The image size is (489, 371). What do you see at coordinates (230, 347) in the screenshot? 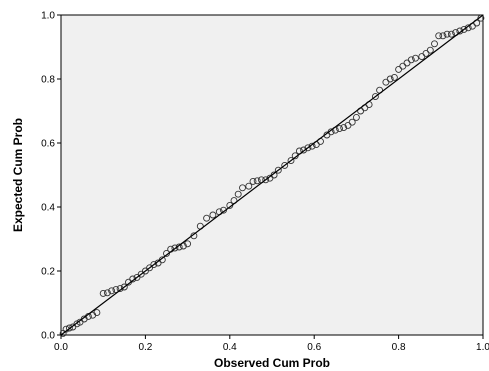
I see `x-tick-label: 0.4` at bounding box center [230, 347].